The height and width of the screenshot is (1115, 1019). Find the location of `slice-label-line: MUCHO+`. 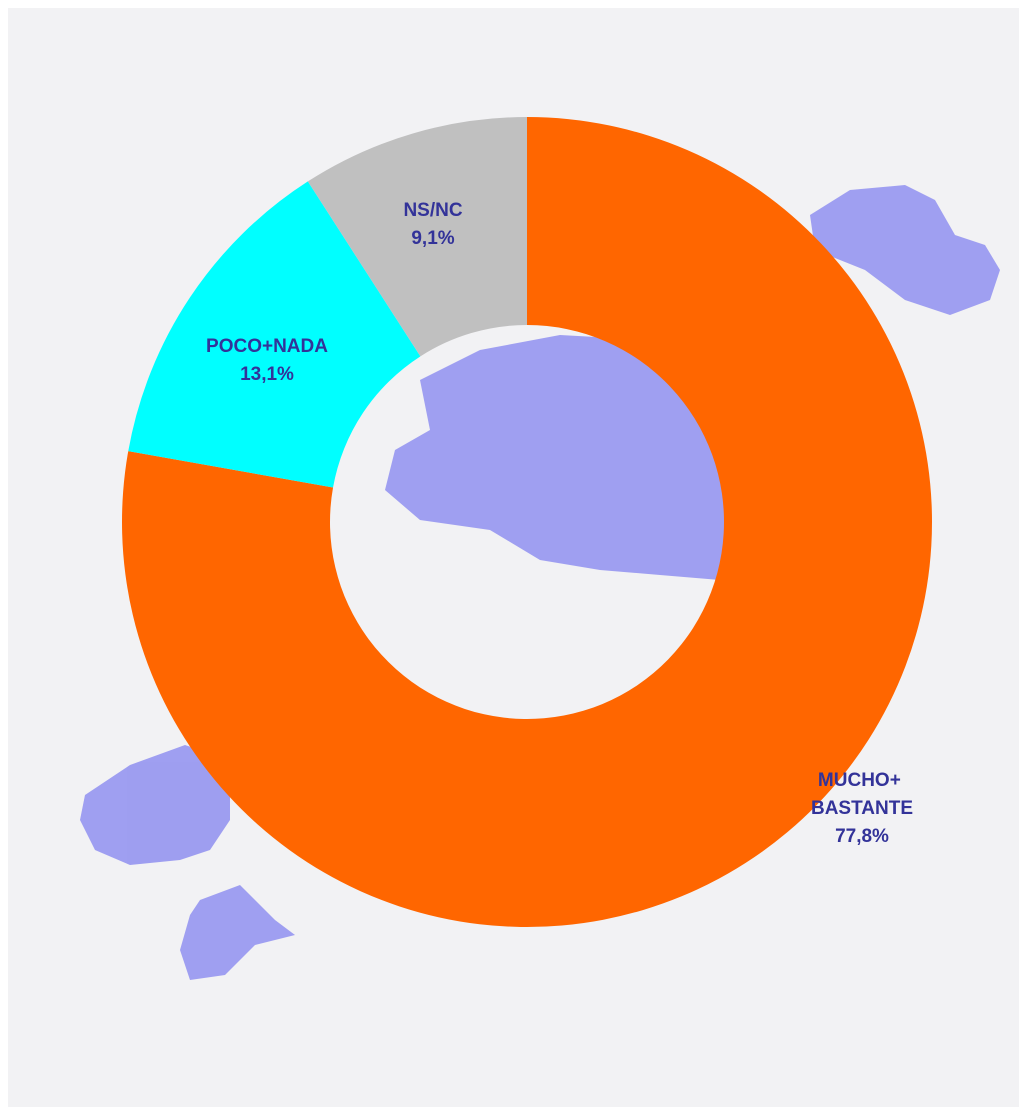

slice-label-line: MUCHO+ is located at coordinates (862, 780).